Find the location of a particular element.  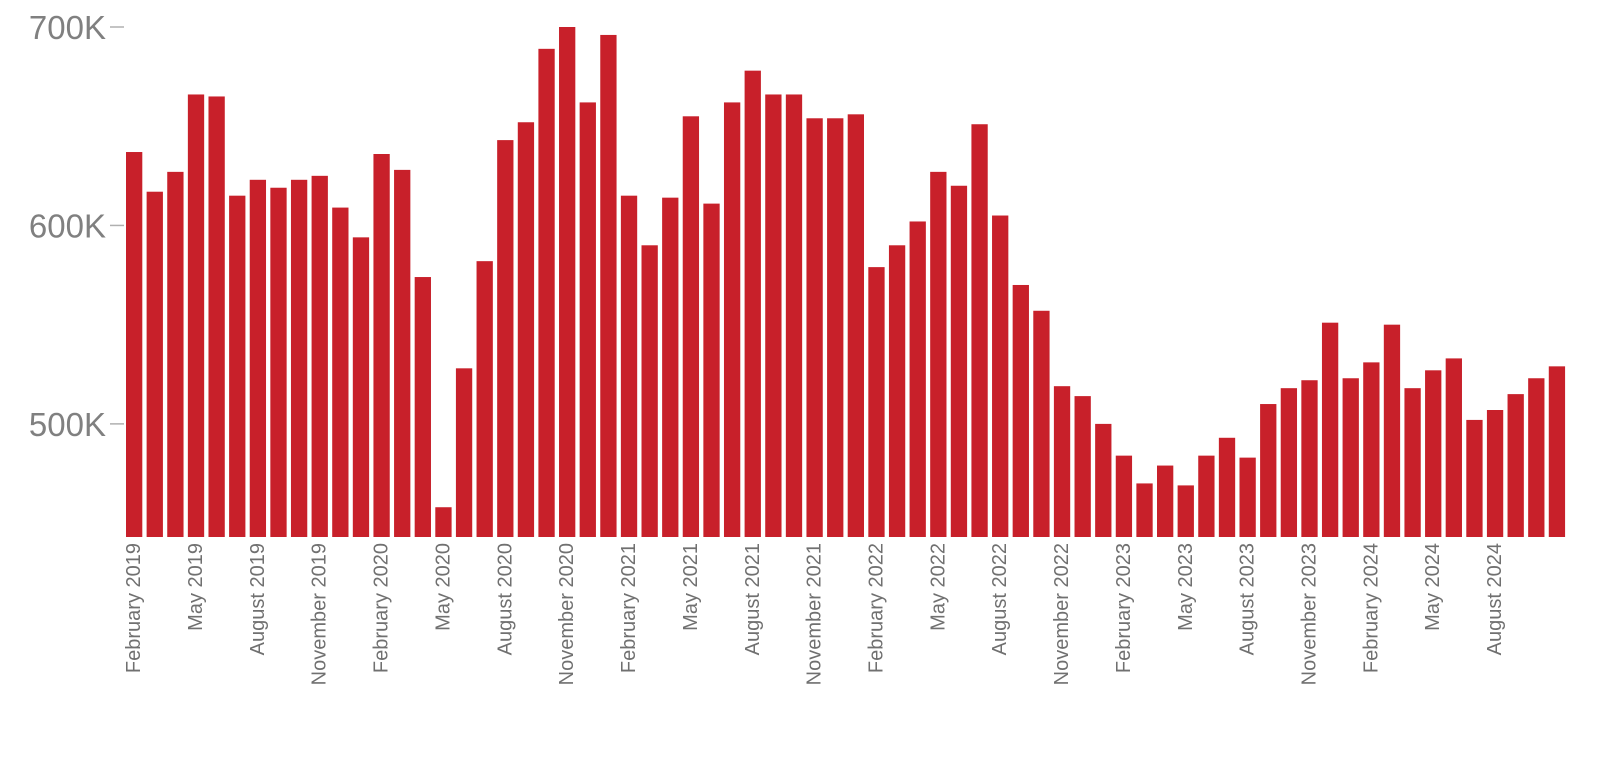

bar-jan-2020 is located at coordinates (361, 387).